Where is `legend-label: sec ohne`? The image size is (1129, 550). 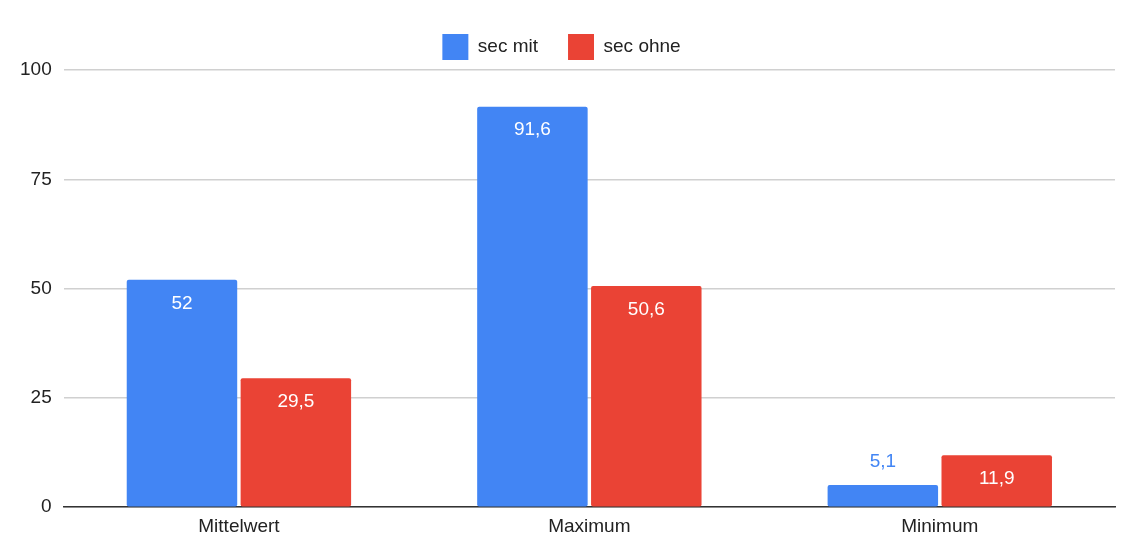
legend-label: sec ohne is located at coordinates (642, 46).